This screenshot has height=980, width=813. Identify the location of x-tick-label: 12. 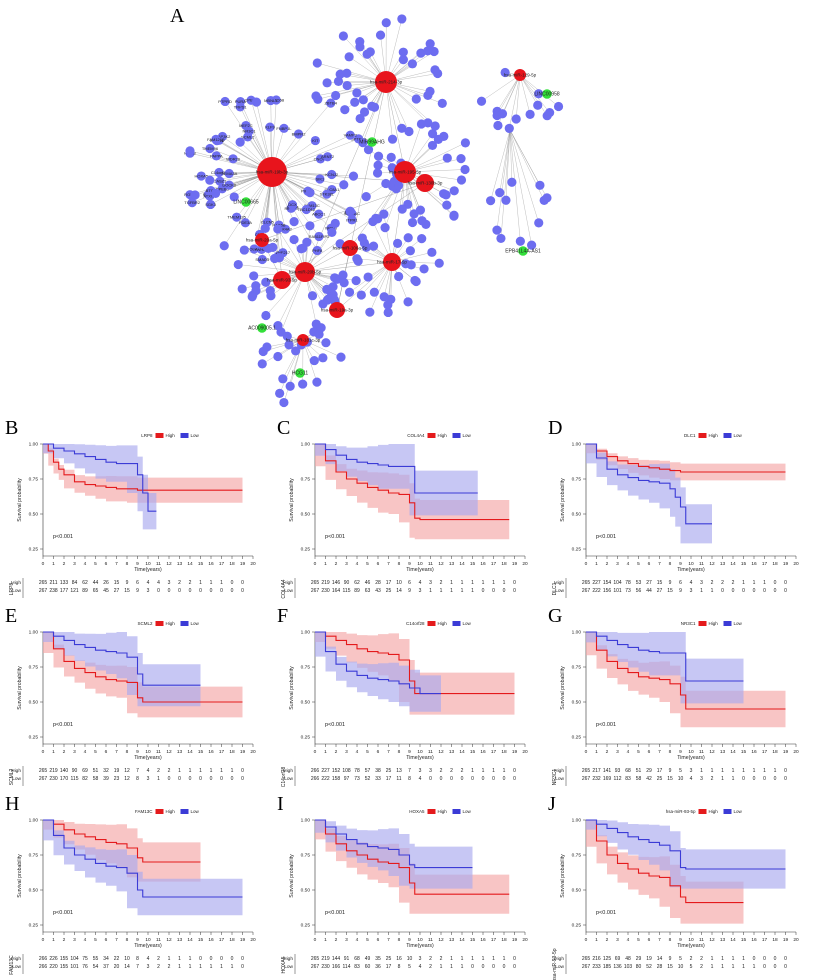
(712, 564).